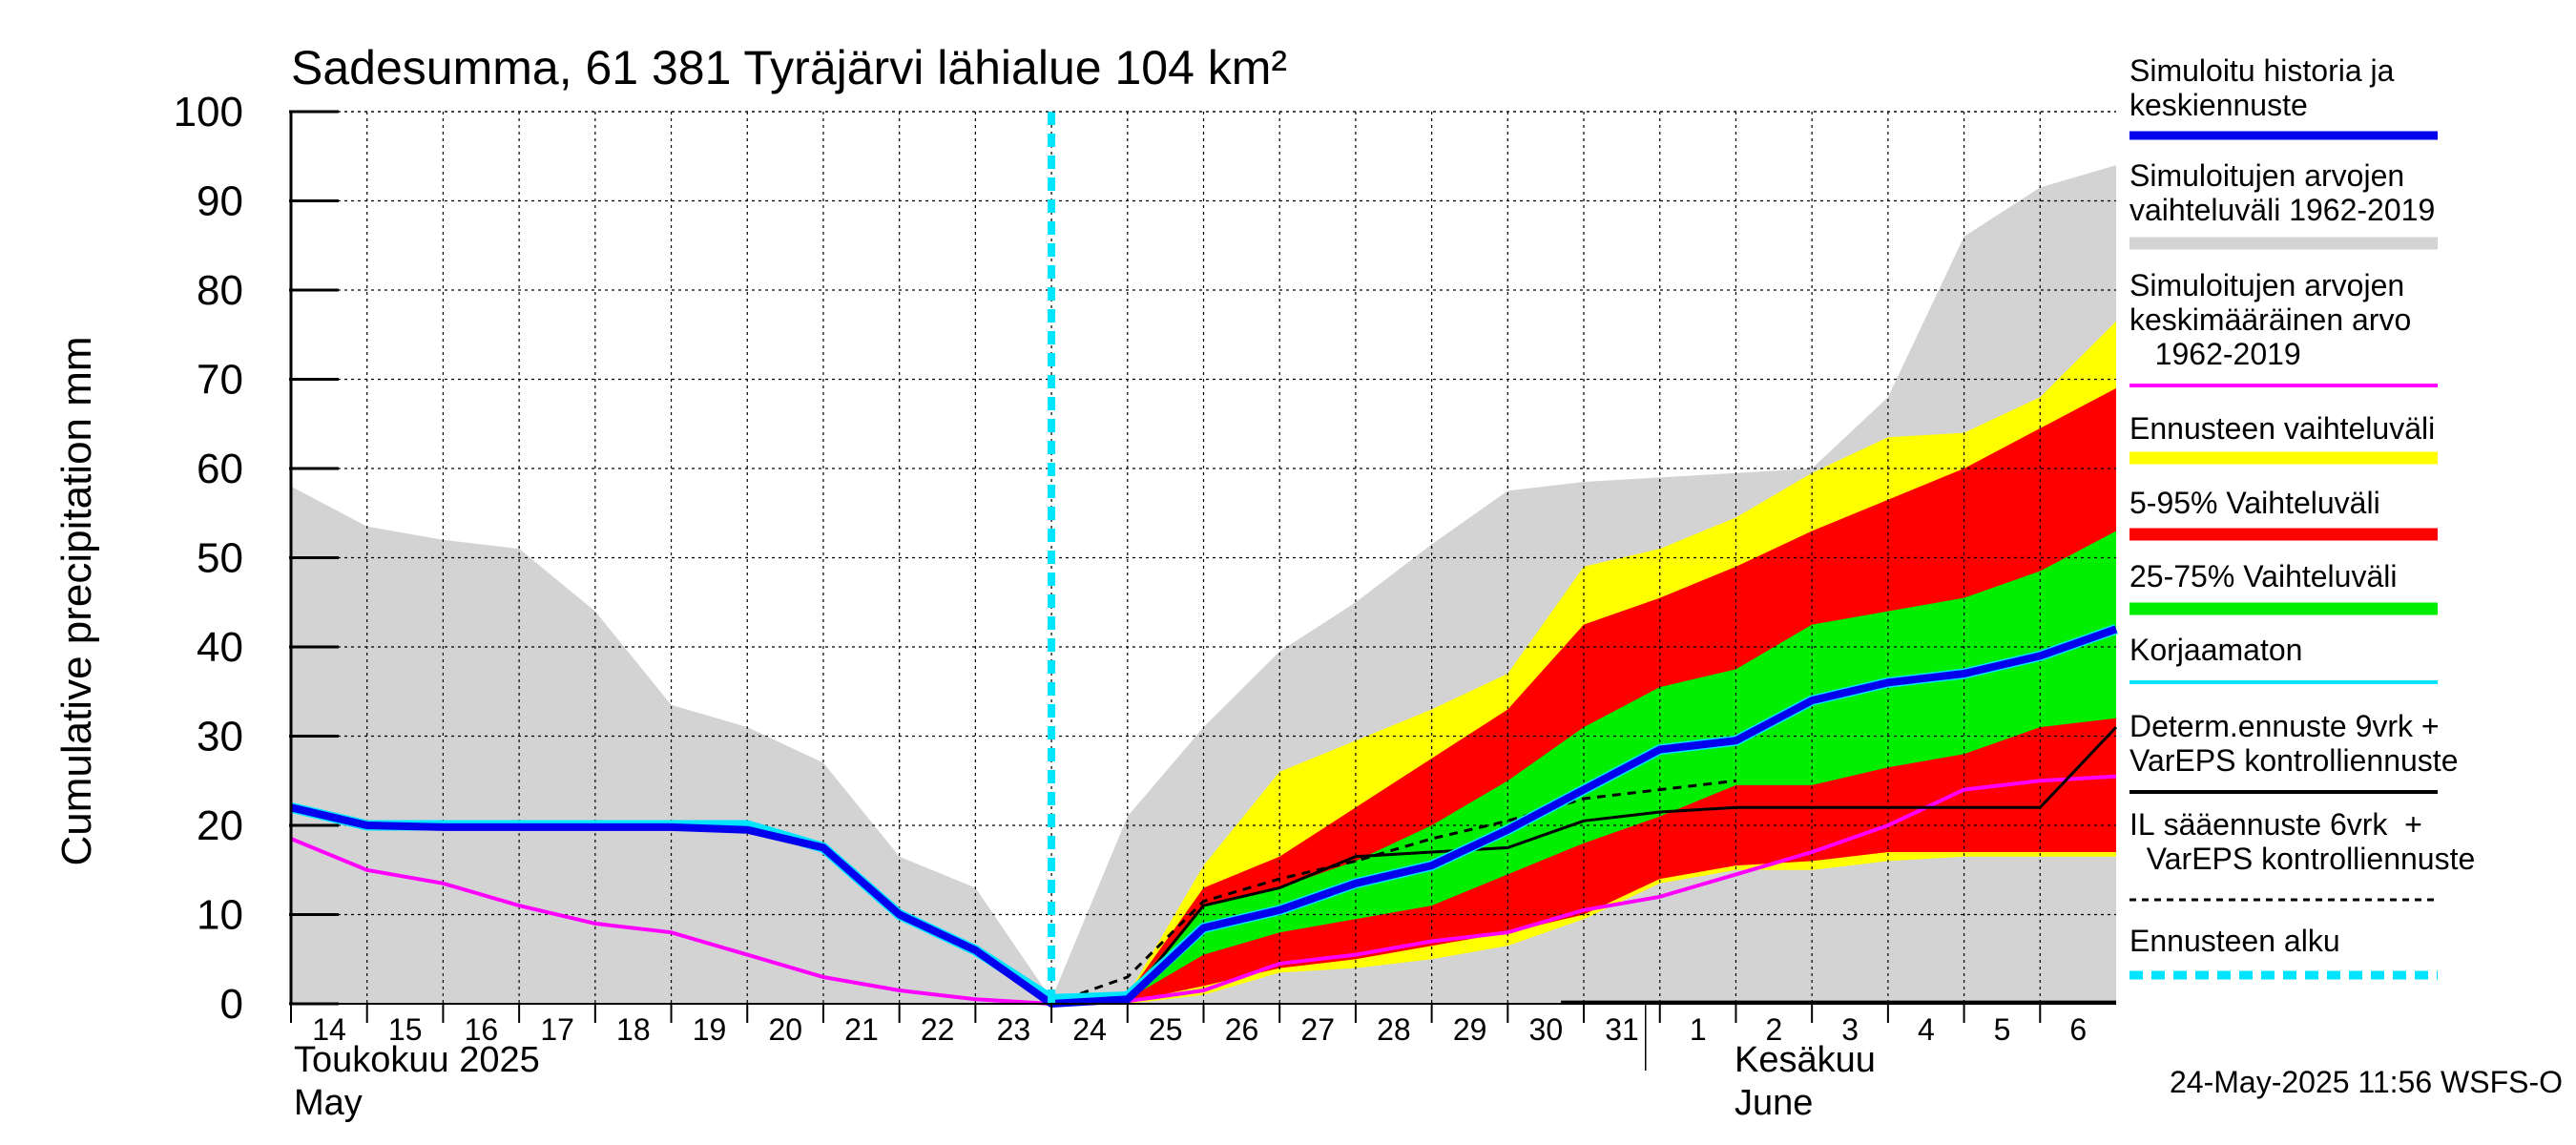 This screenshot has height=1145, width=2576. What do you see at coordinates (1698, 1029) in the screenshot?
I see `x-tick-label: 1` at bounding box center [1698, 1029].